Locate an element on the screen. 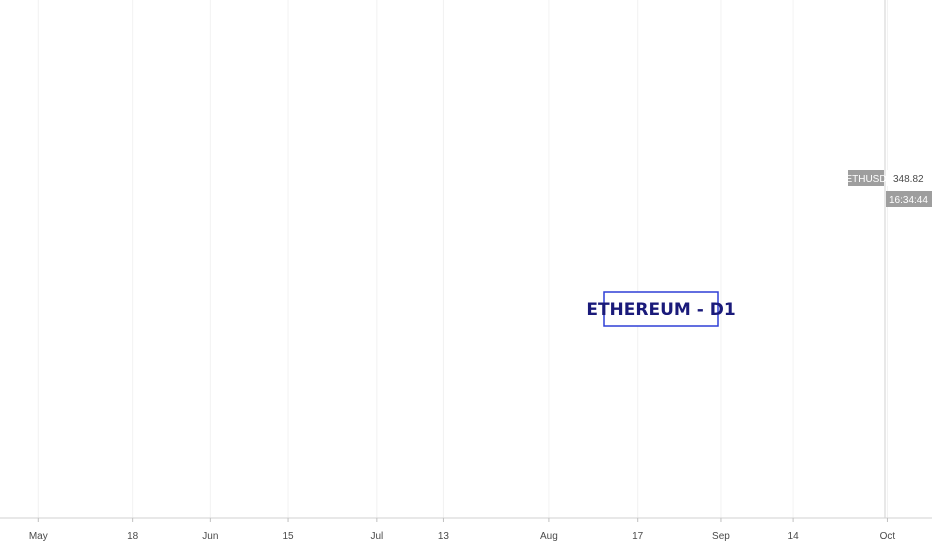  x-tick-label: Jul is located at coordinates (376, 536).